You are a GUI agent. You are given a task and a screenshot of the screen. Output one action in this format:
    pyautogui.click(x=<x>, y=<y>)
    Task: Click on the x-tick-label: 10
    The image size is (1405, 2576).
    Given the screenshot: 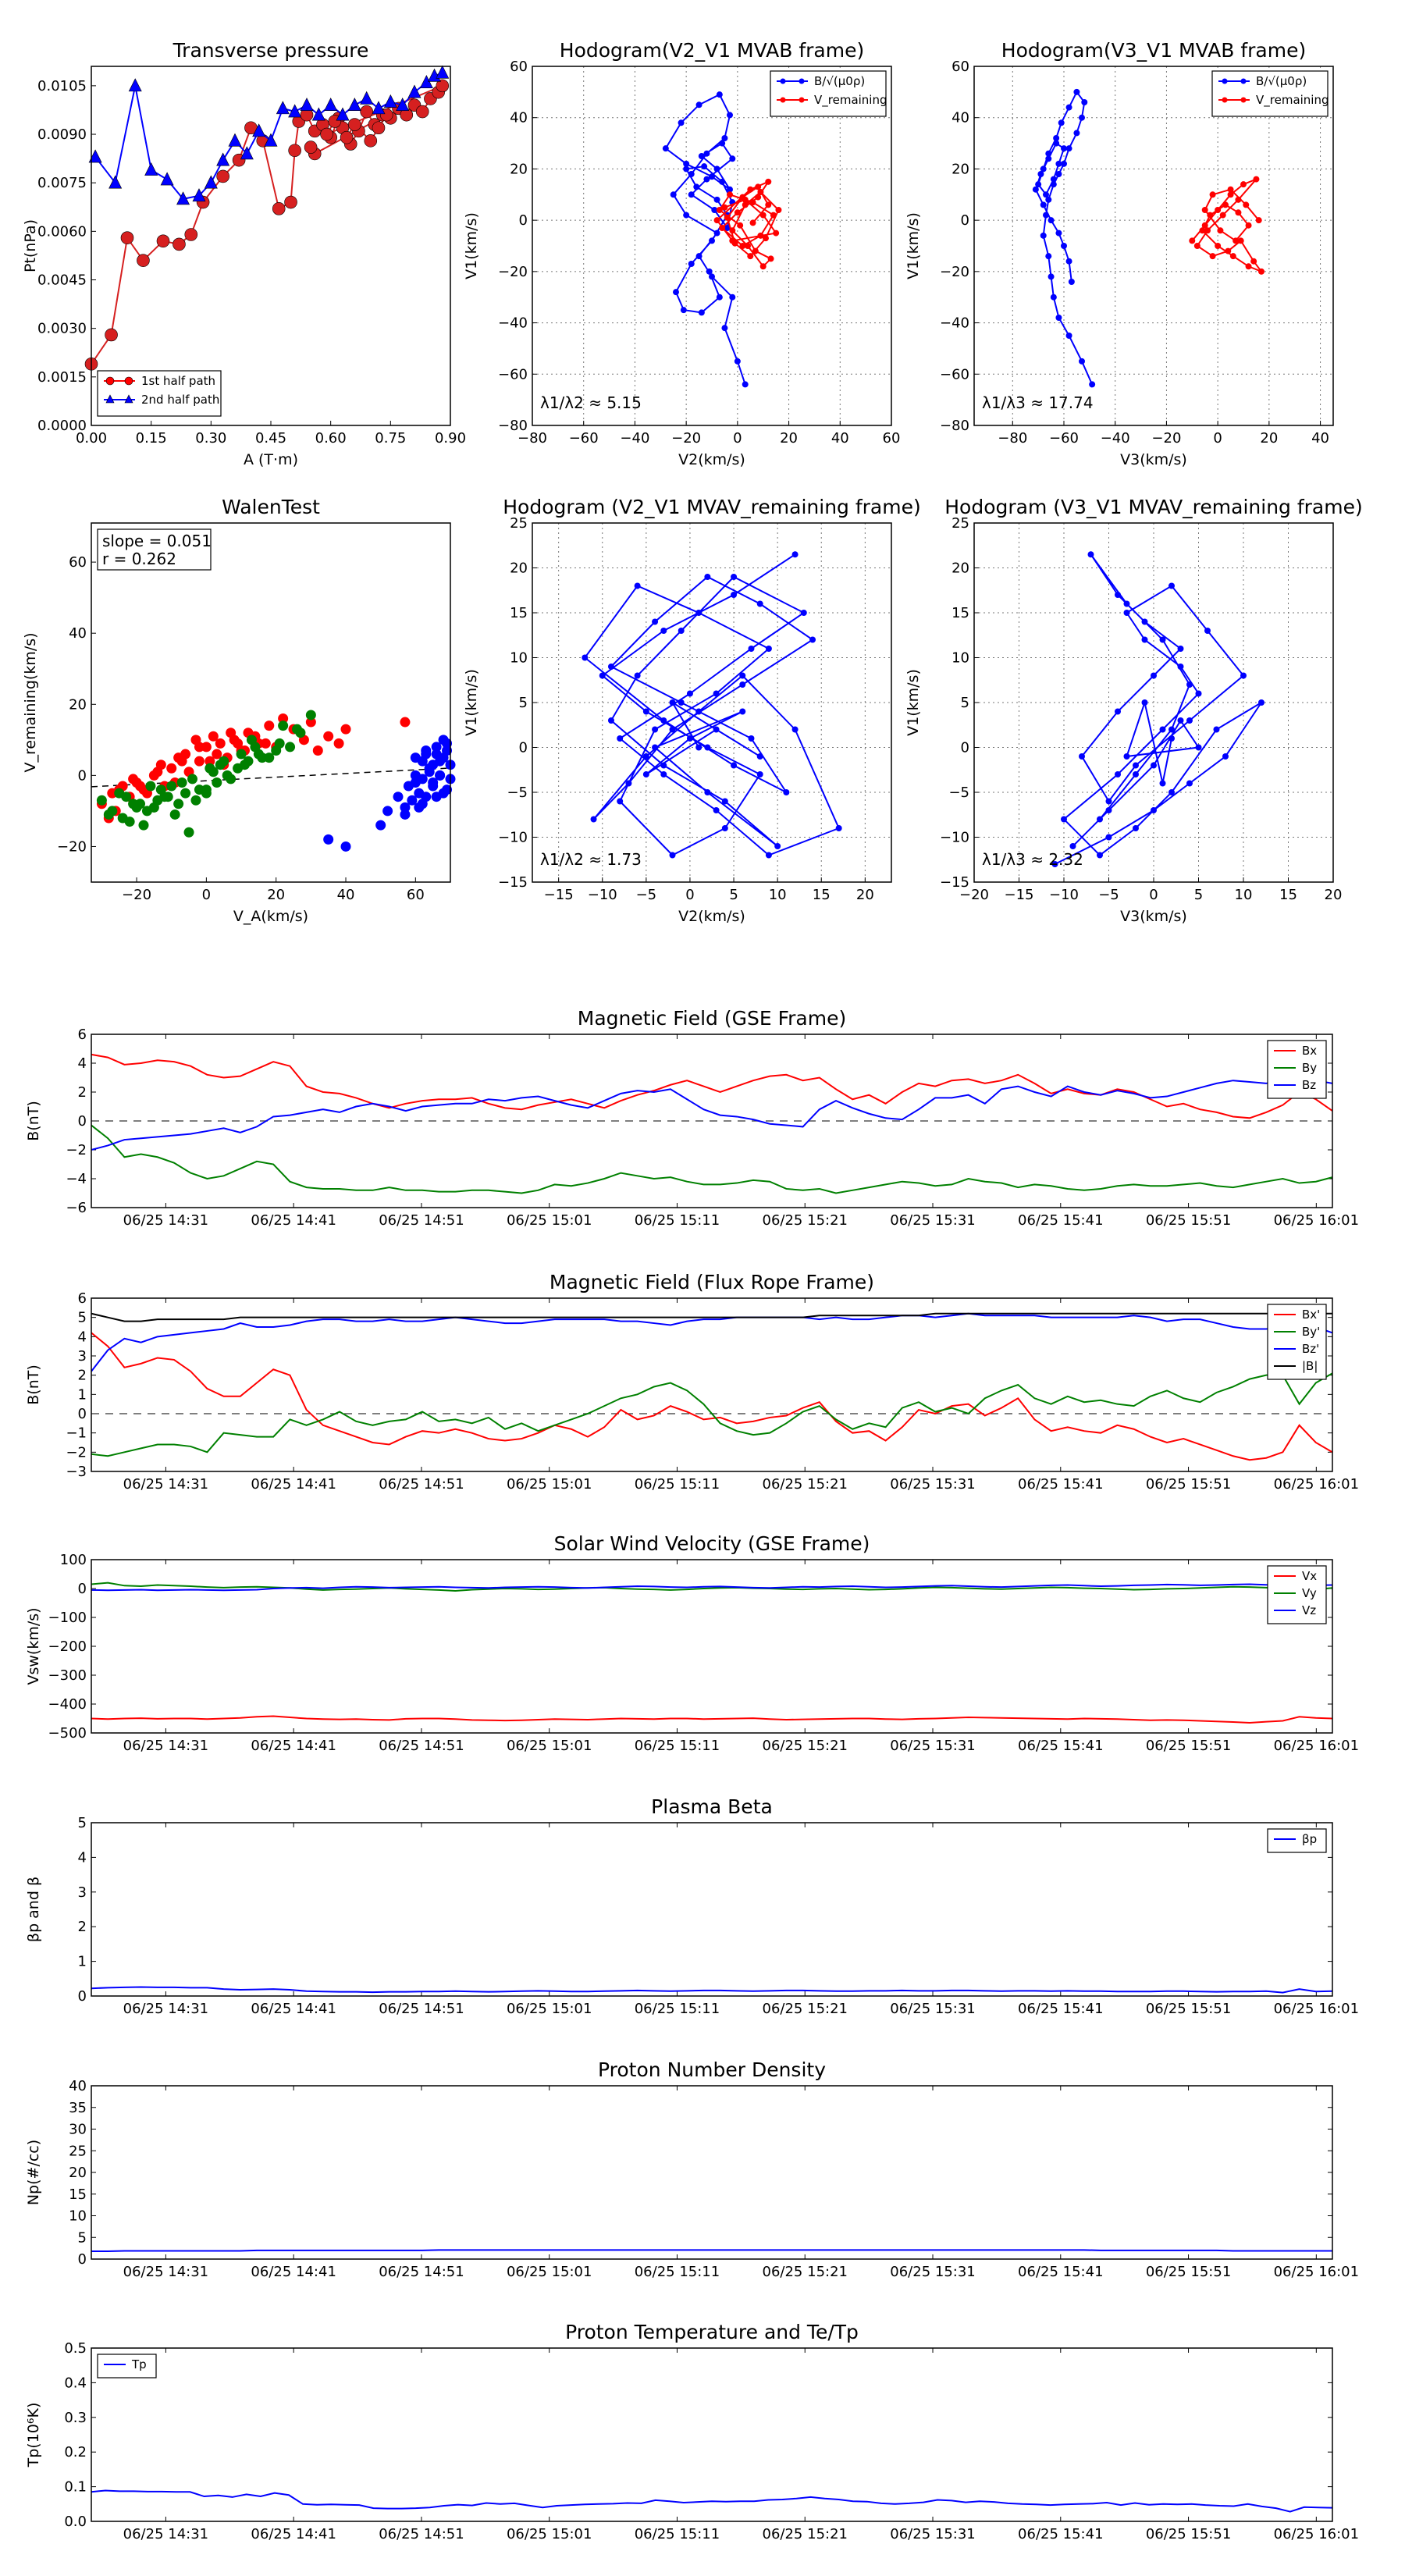 What is the action you would take?
    pyautogui.click(x=778, y=895)
    